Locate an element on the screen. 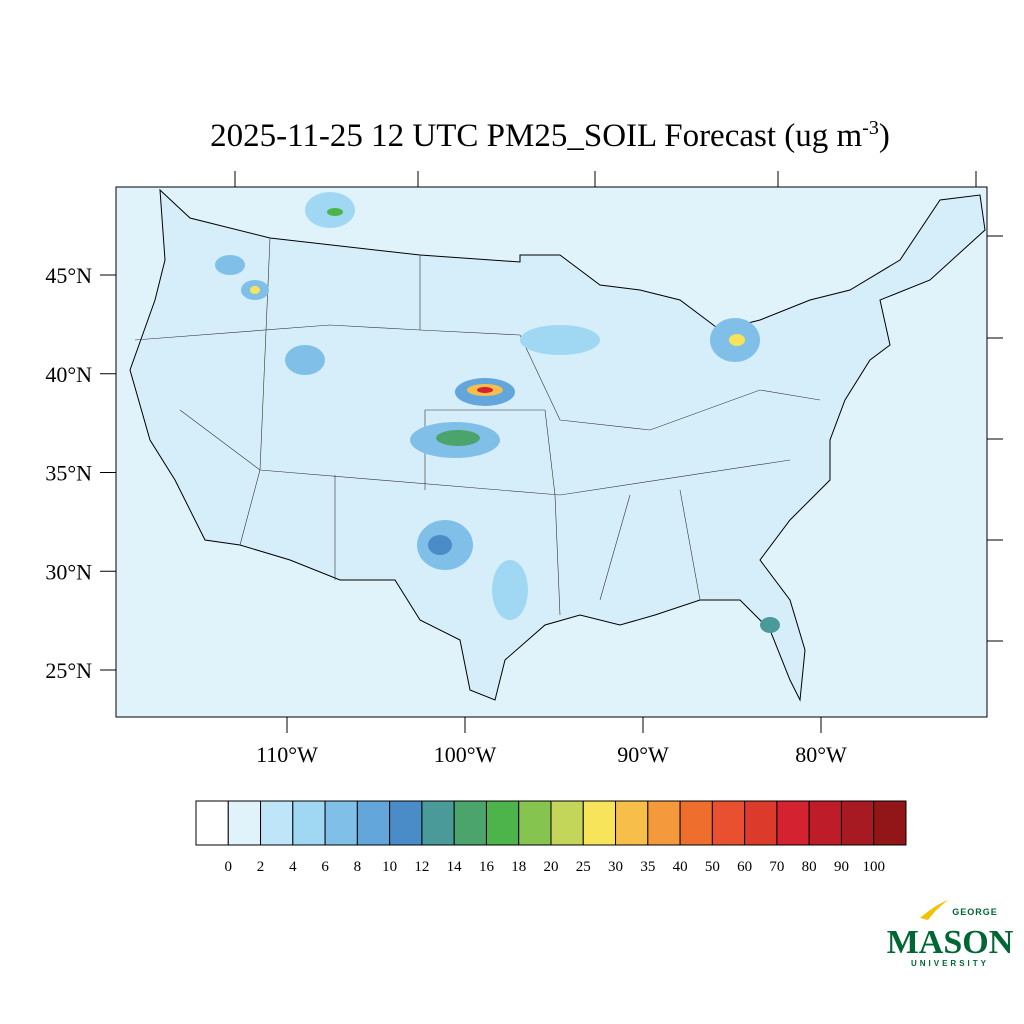  lat-label: 25°N is located at coordinates (68, 670).